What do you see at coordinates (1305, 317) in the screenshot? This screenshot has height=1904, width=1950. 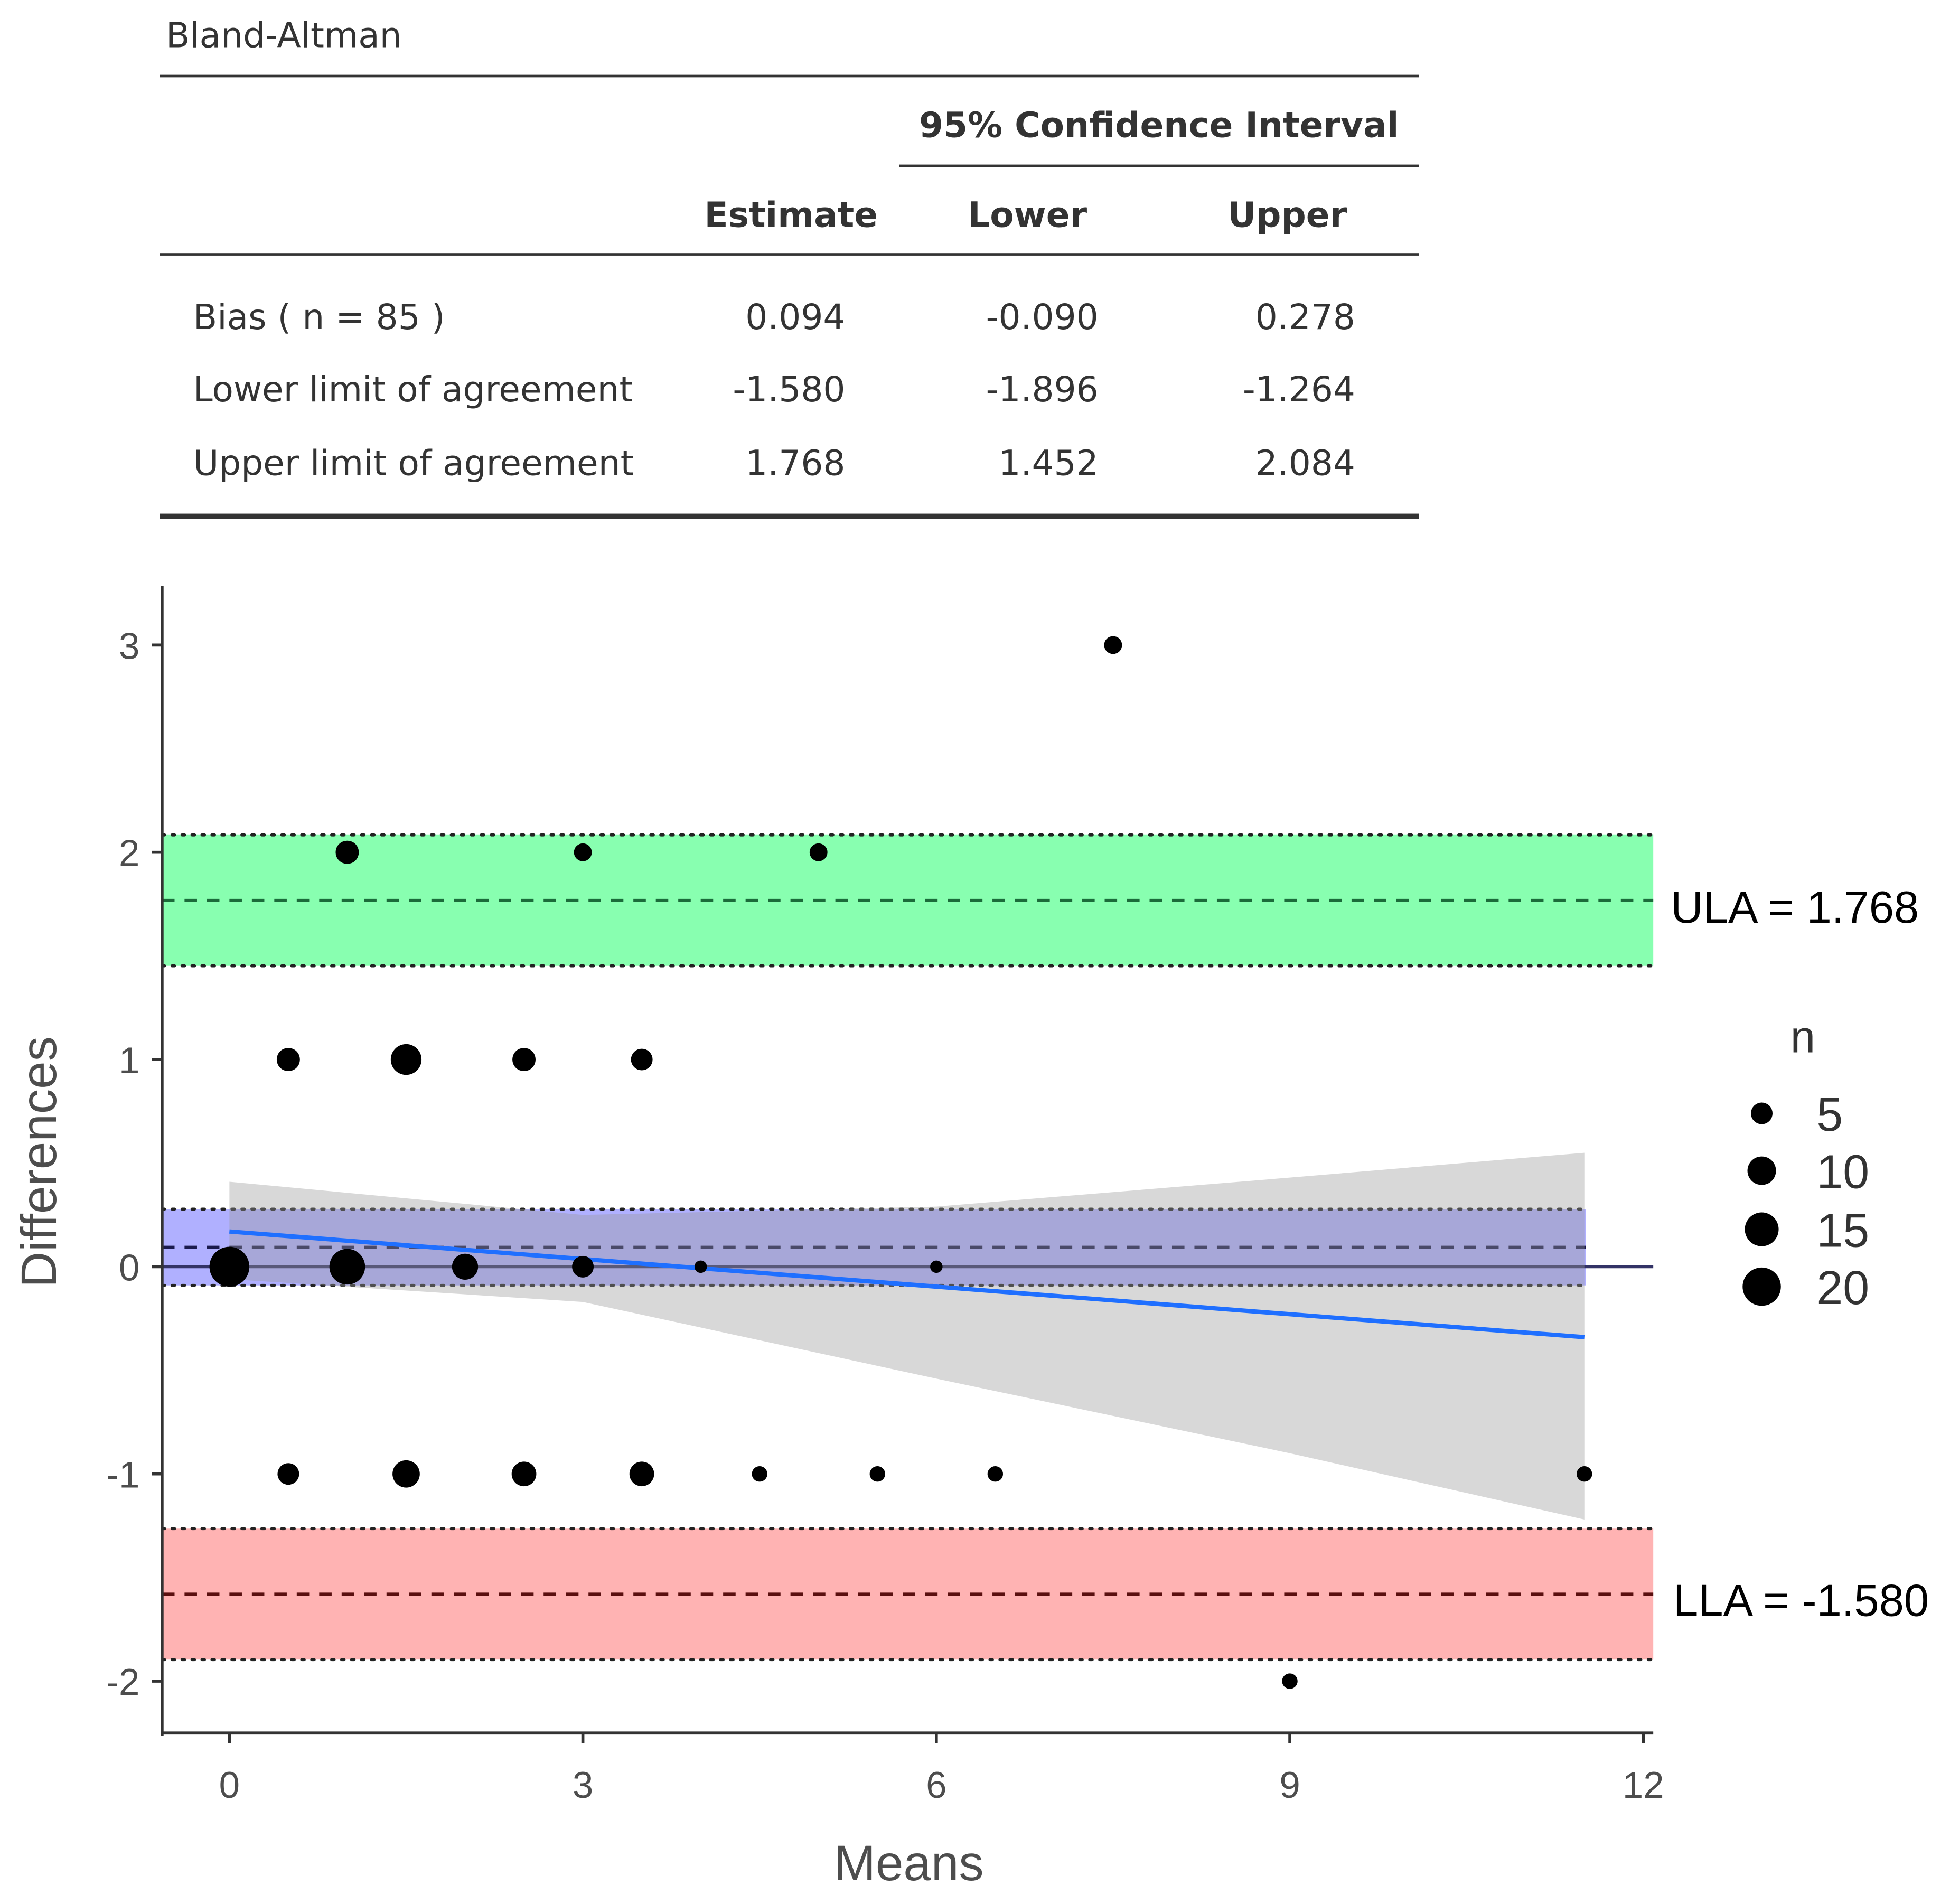 I see `bias-upper: 0.278` at bounding box center [1305, 317].